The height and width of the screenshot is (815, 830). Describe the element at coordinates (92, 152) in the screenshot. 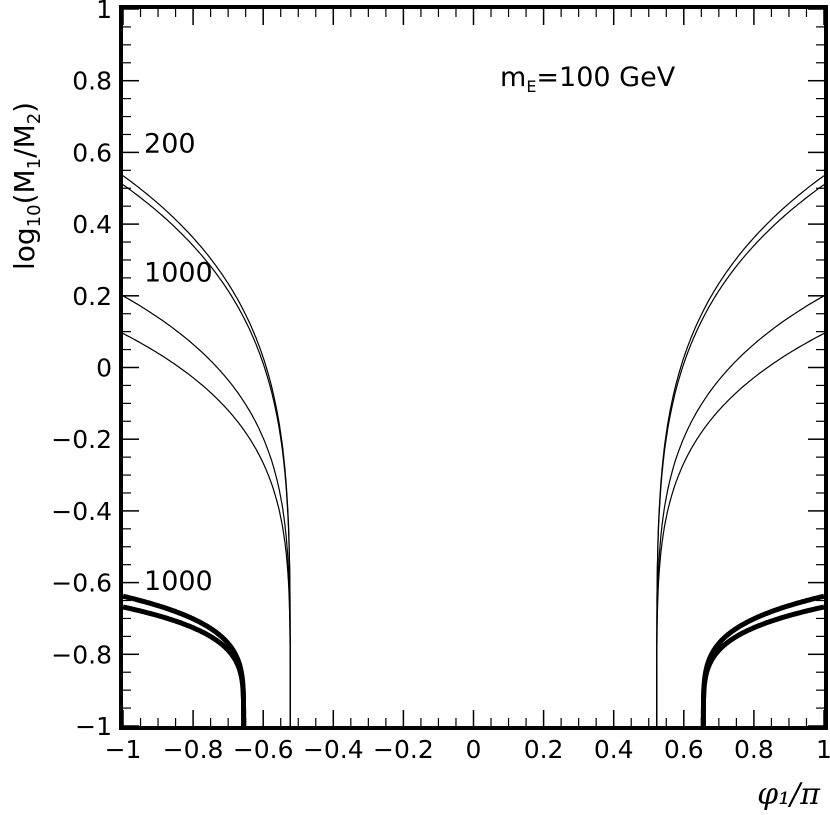

I see `y-tick-label: 0.6` at that location.